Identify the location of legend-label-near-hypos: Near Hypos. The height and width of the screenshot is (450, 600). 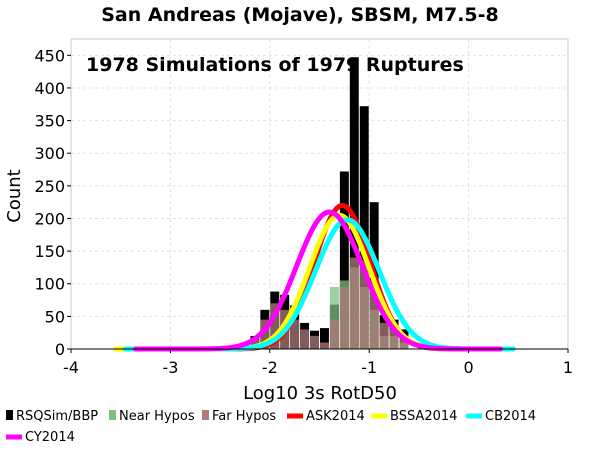
(157, 416).